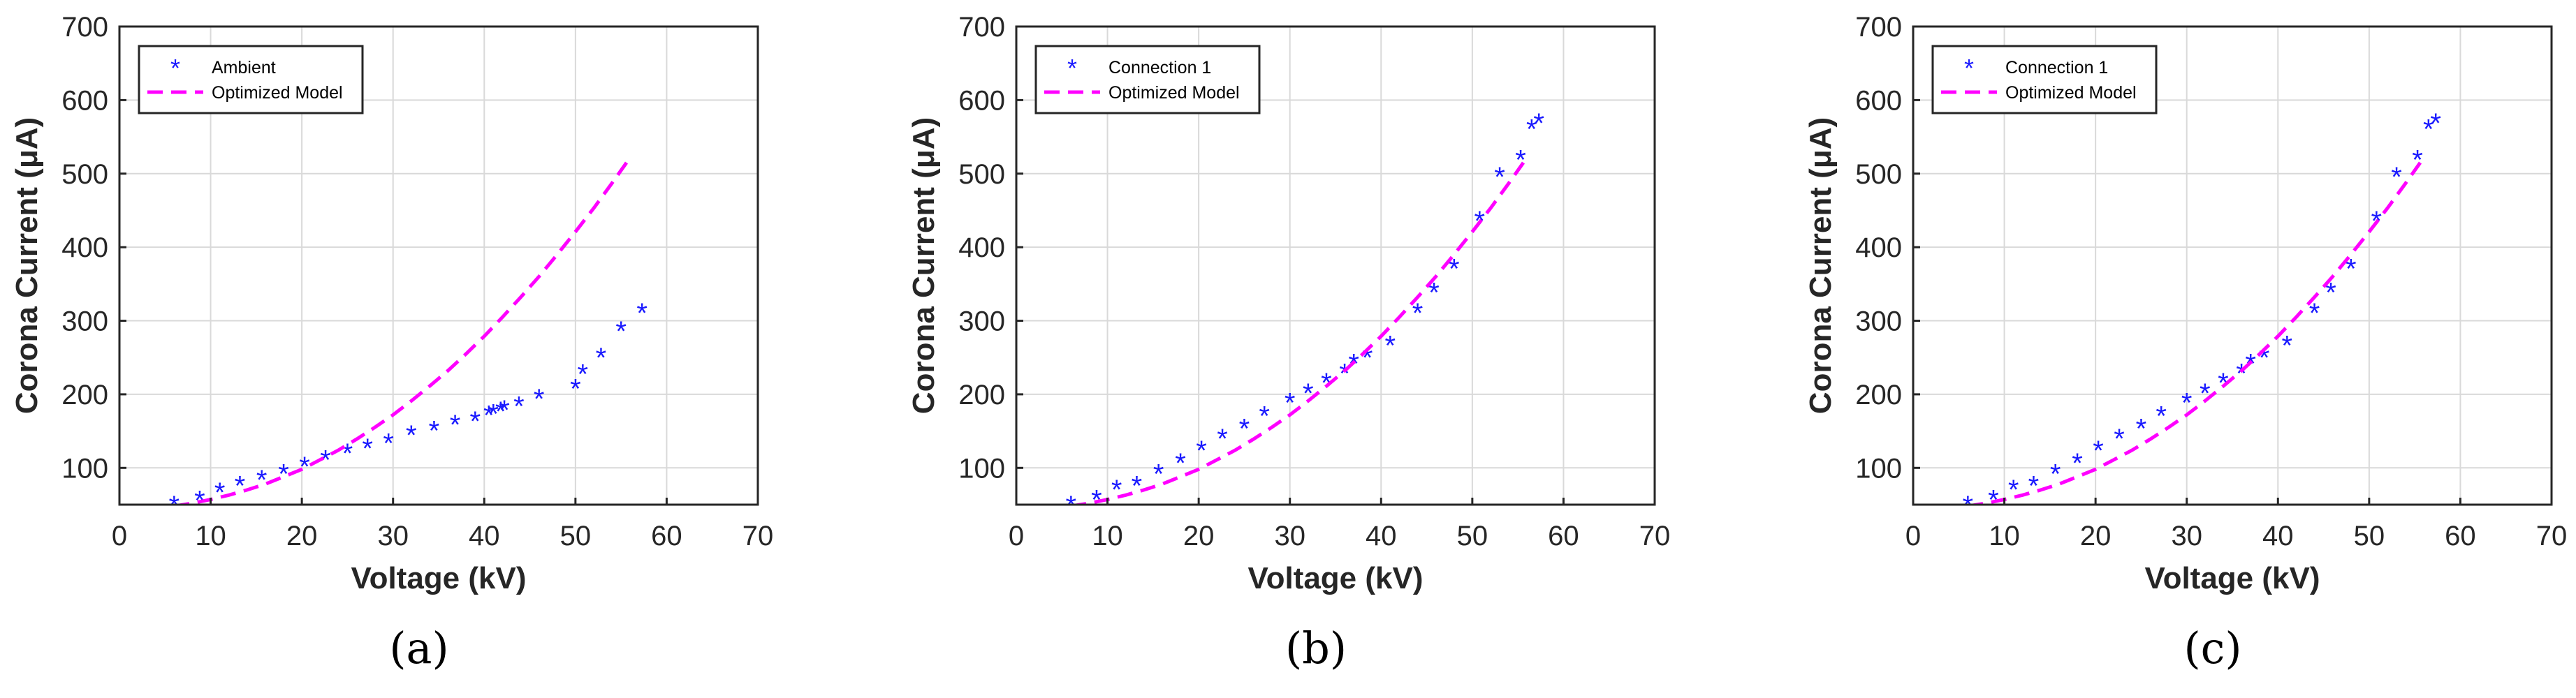  What do you see at coordinates (419, 648) in the screenshot?
I see `caption-a: (a)` at bounding box center [419, 648].